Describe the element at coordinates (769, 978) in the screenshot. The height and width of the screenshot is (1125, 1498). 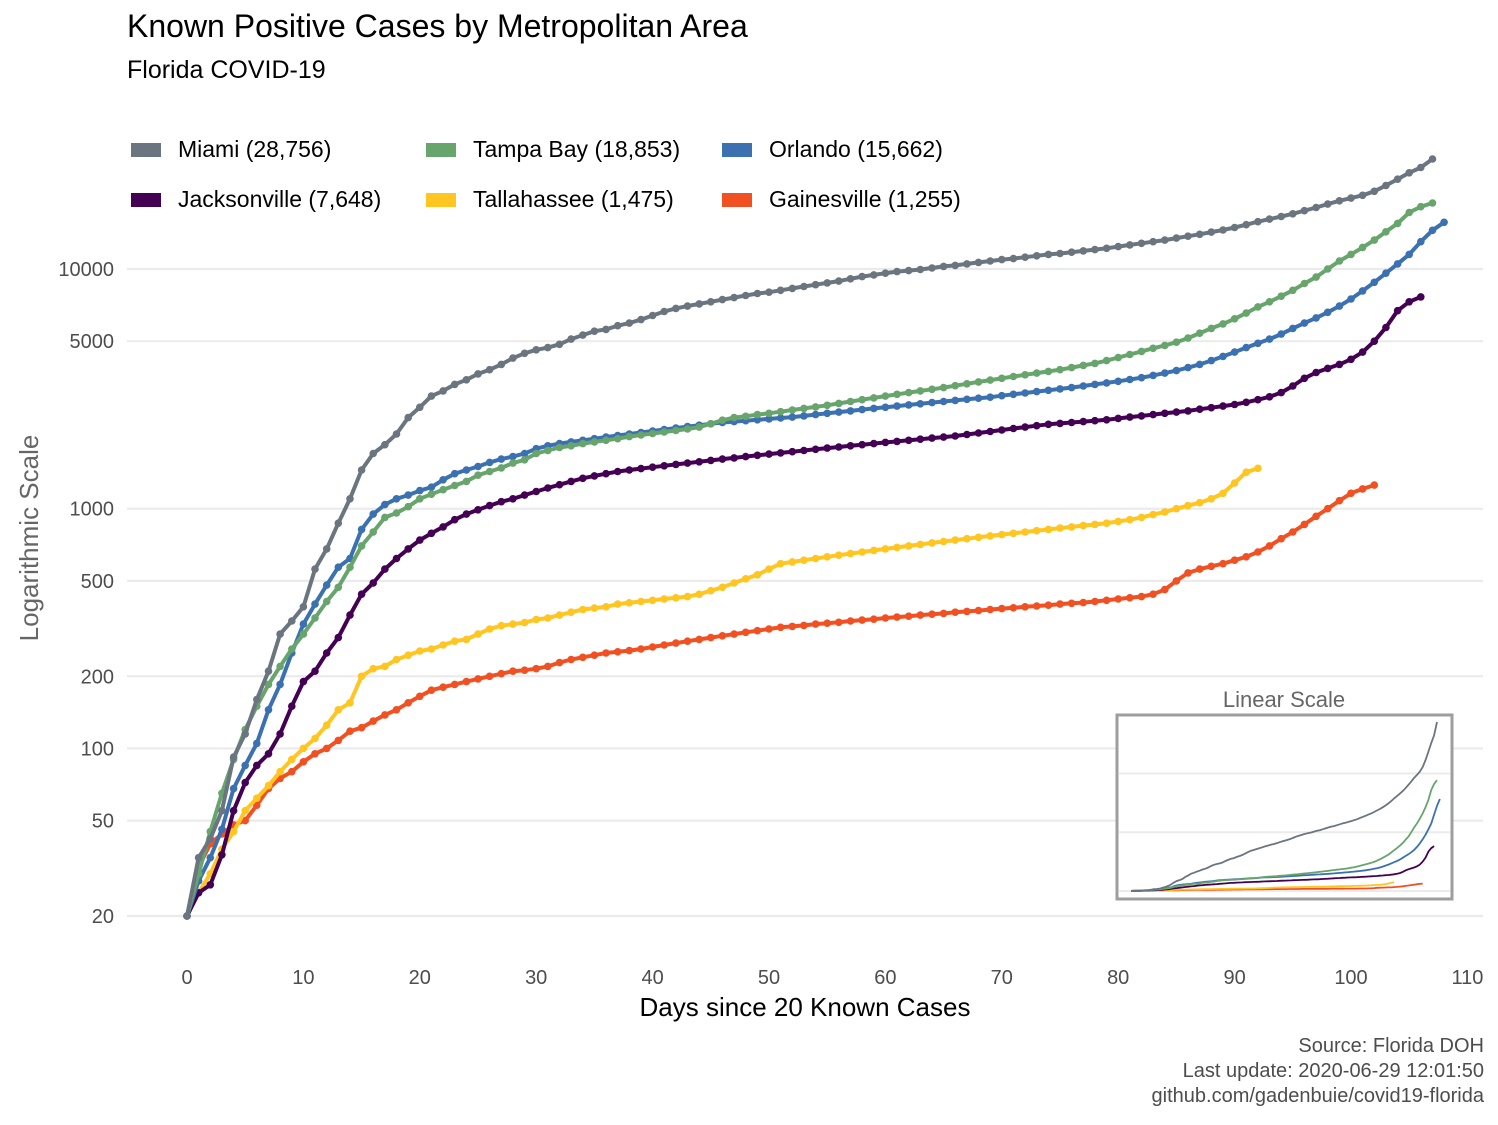
I see `x-tick-label: 50` at that location.